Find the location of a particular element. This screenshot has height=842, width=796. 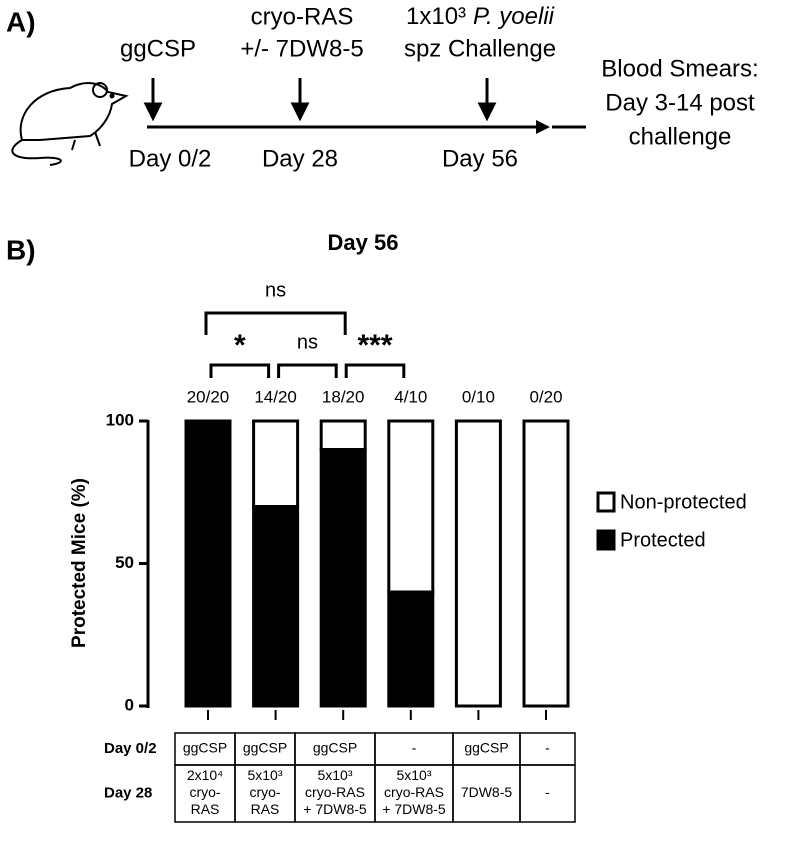

timepoint-label: Day 56 is located at coordinates (480, 158).